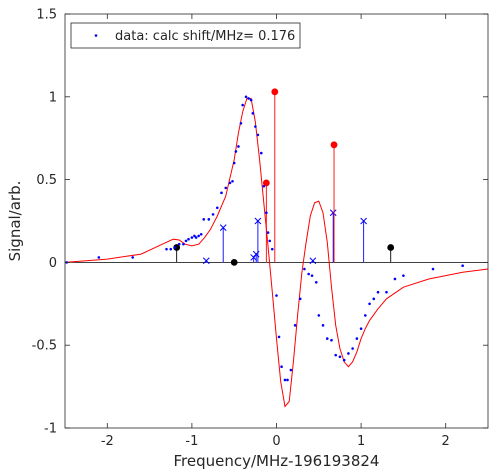 This screenshot has height=475, width=498. I want to click on y-tick-label: 1, so click(53, 97).